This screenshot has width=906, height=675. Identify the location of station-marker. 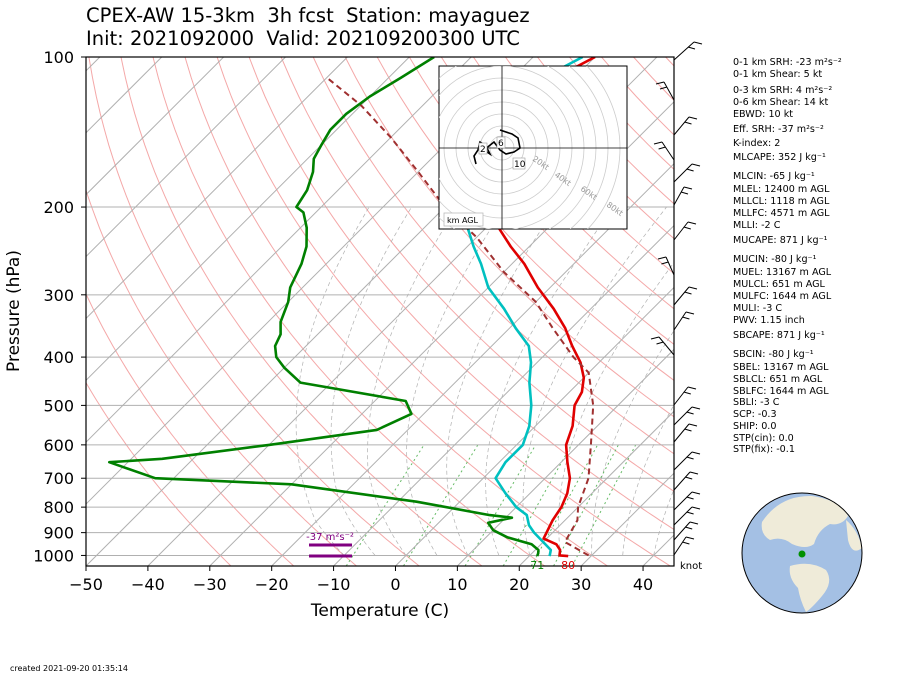
(802, 554).